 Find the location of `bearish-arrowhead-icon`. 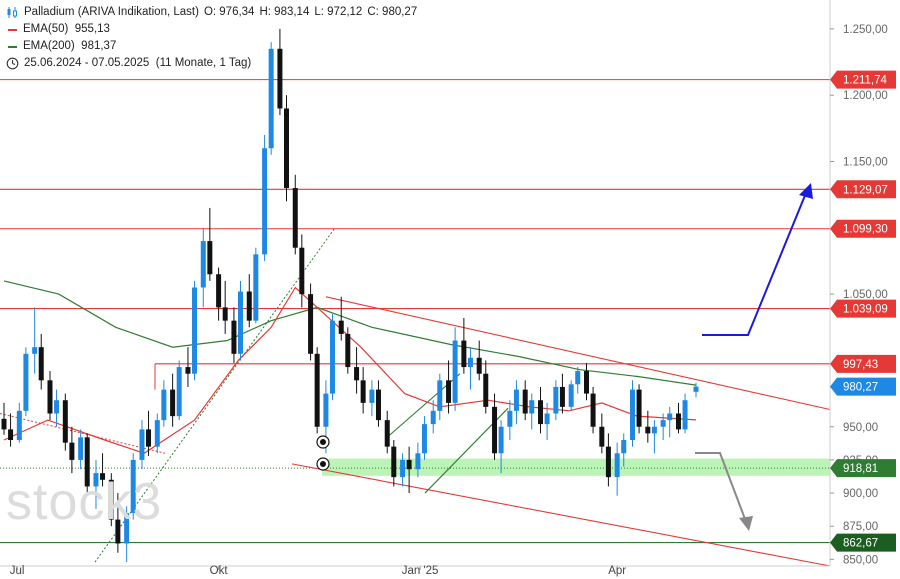

bearish-arrowhead-icon is located at coordinates (746, 523).